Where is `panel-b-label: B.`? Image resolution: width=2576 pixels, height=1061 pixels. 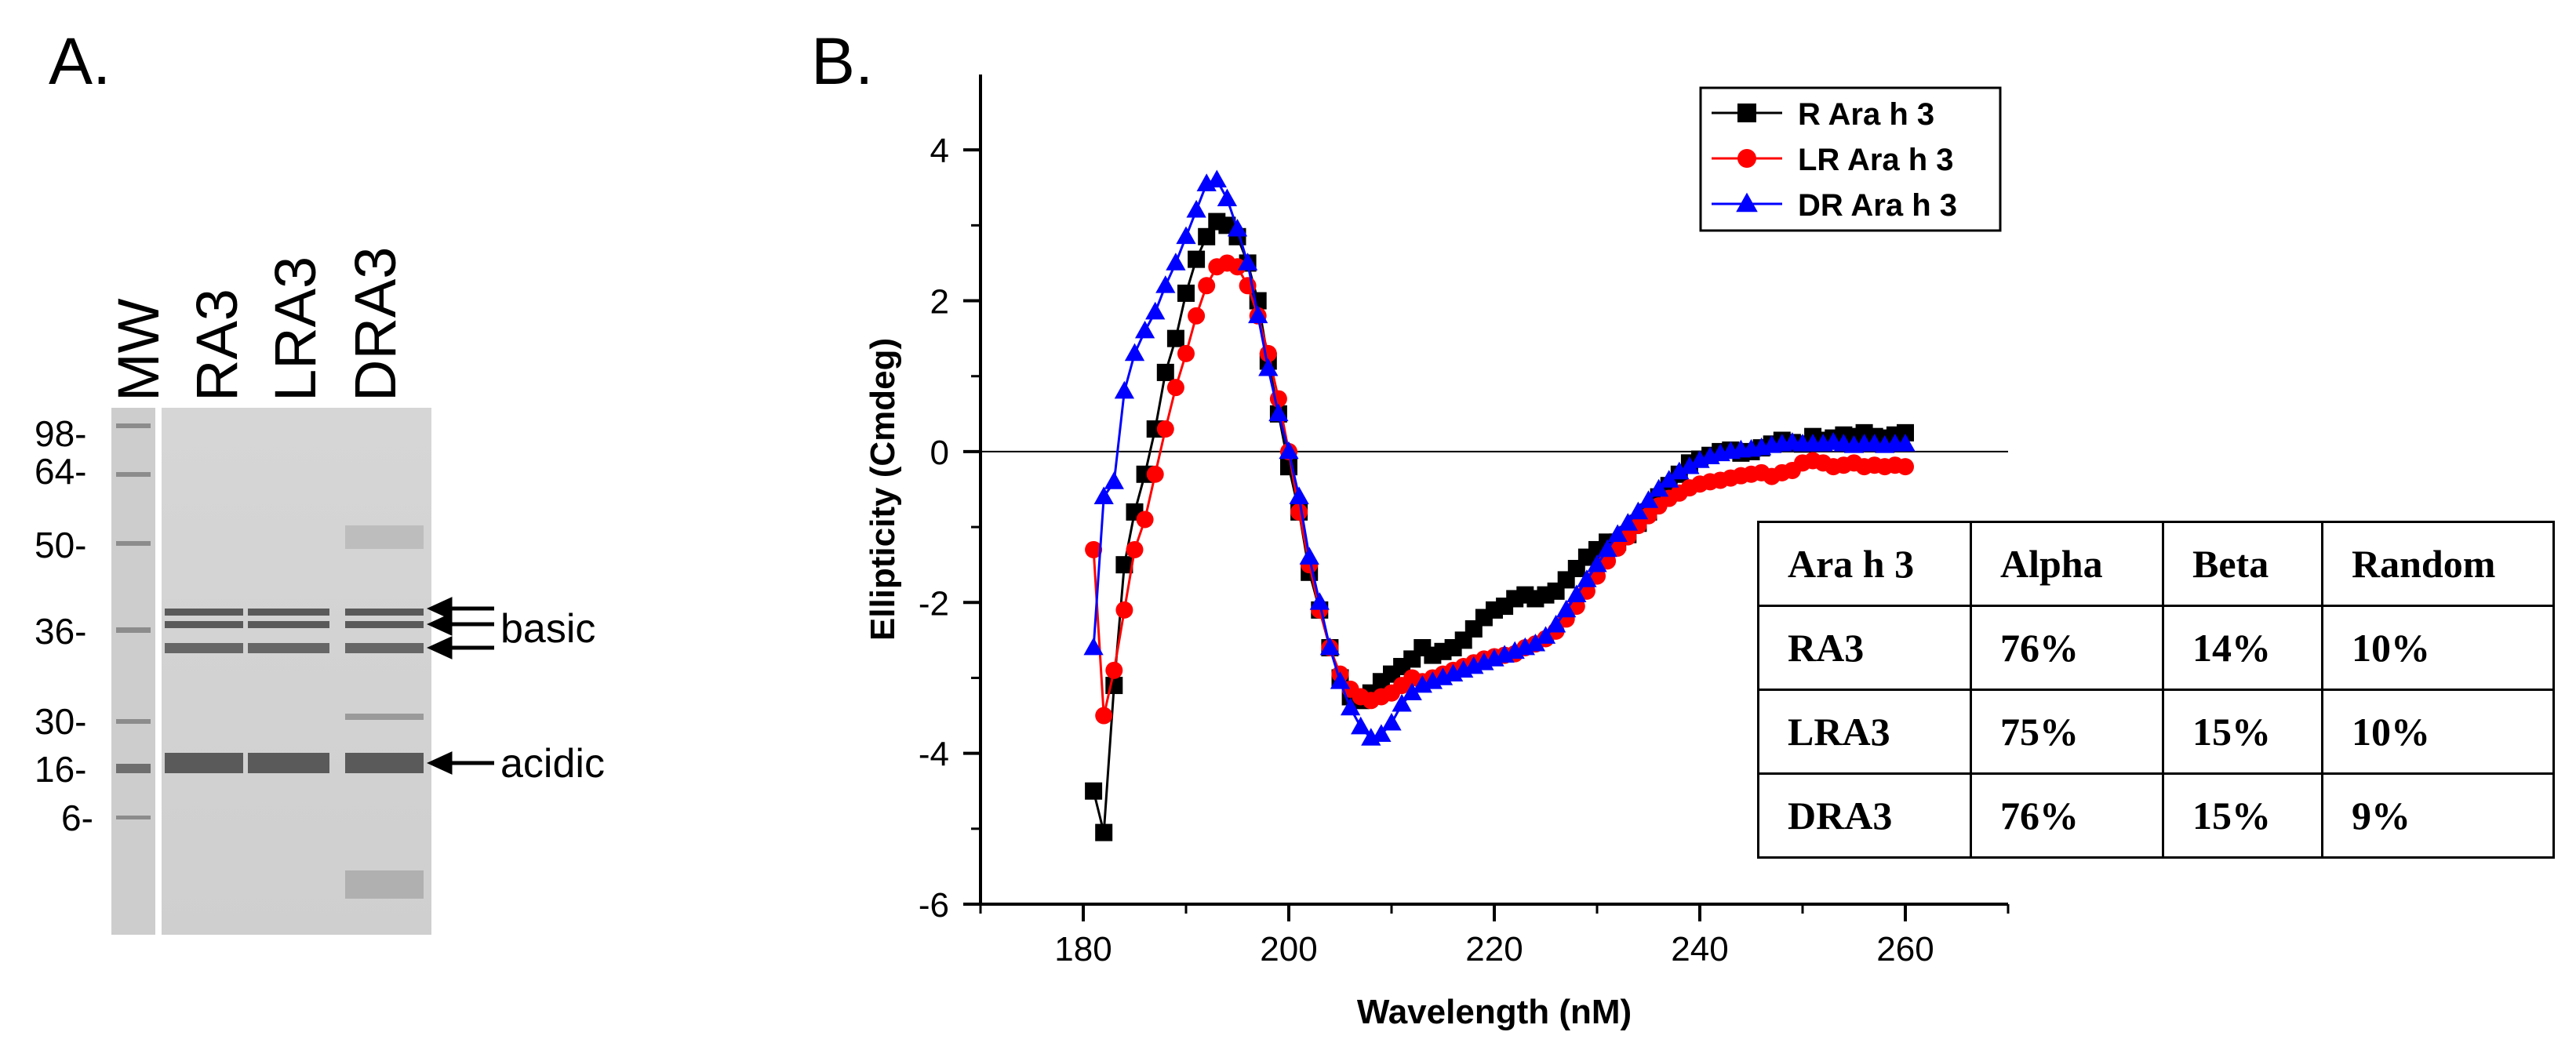 panel-b-label: B. is located at coordinates (842, 61).